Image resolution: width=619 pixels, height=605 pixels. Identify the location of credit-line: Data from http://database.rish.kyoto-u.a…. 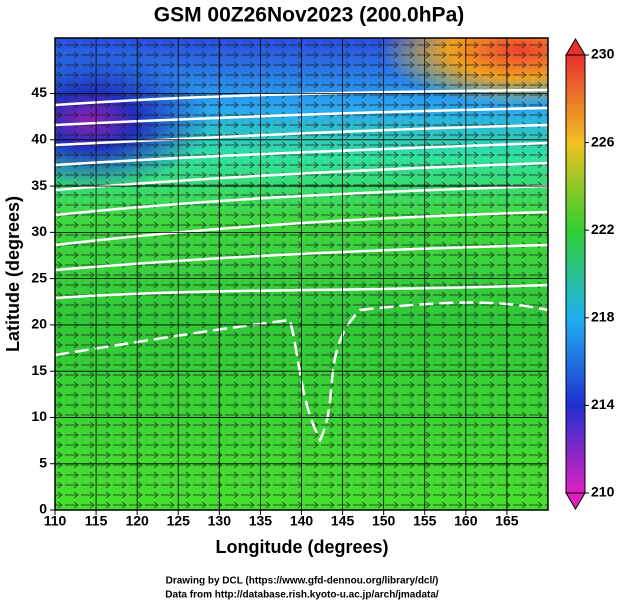
(302, 595).